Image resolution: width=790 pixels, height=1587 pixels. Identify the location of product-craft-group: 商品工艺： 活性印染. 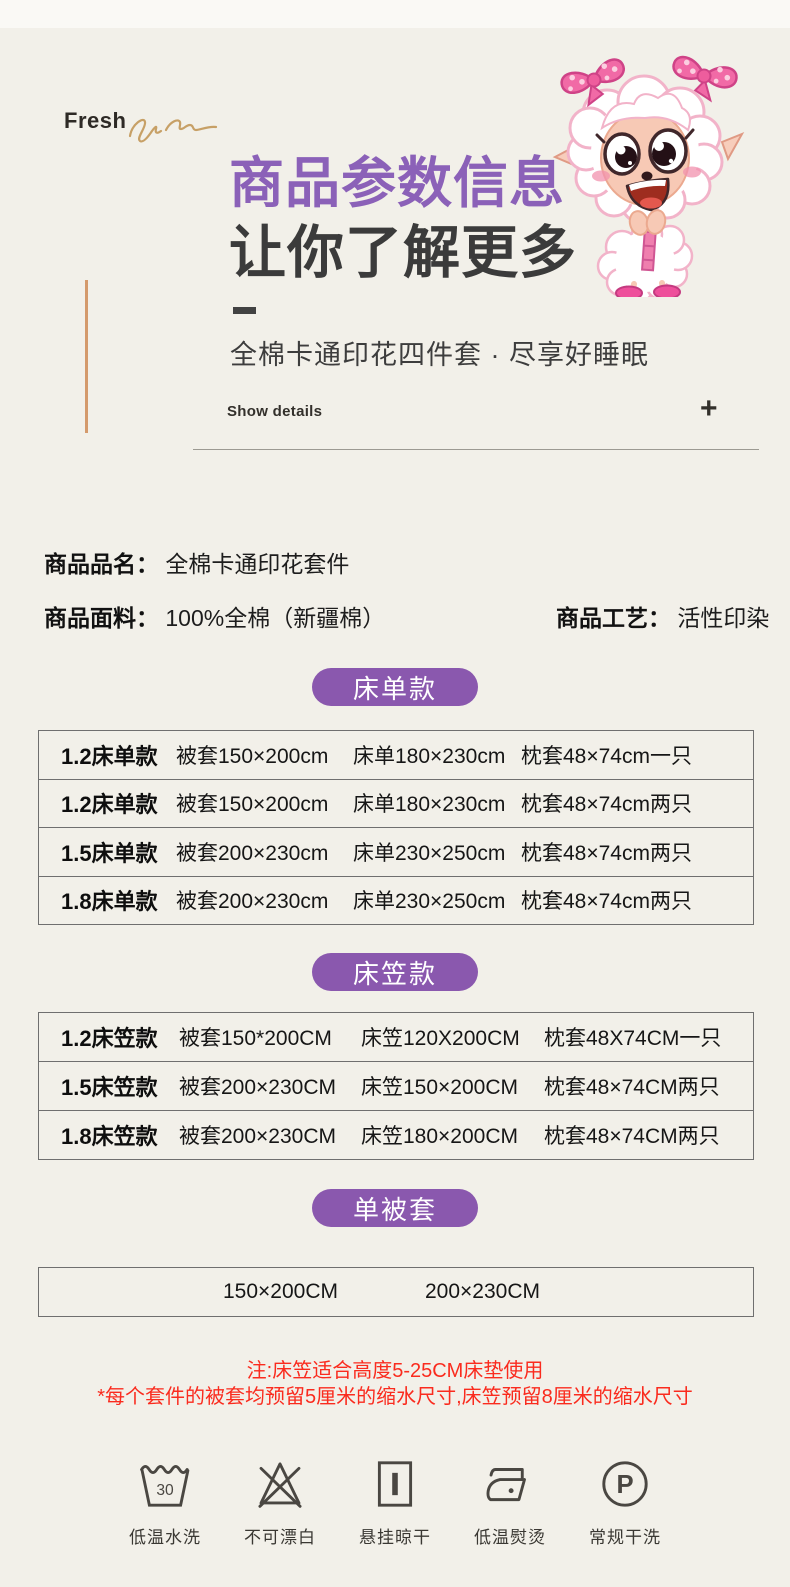
(662, 616).